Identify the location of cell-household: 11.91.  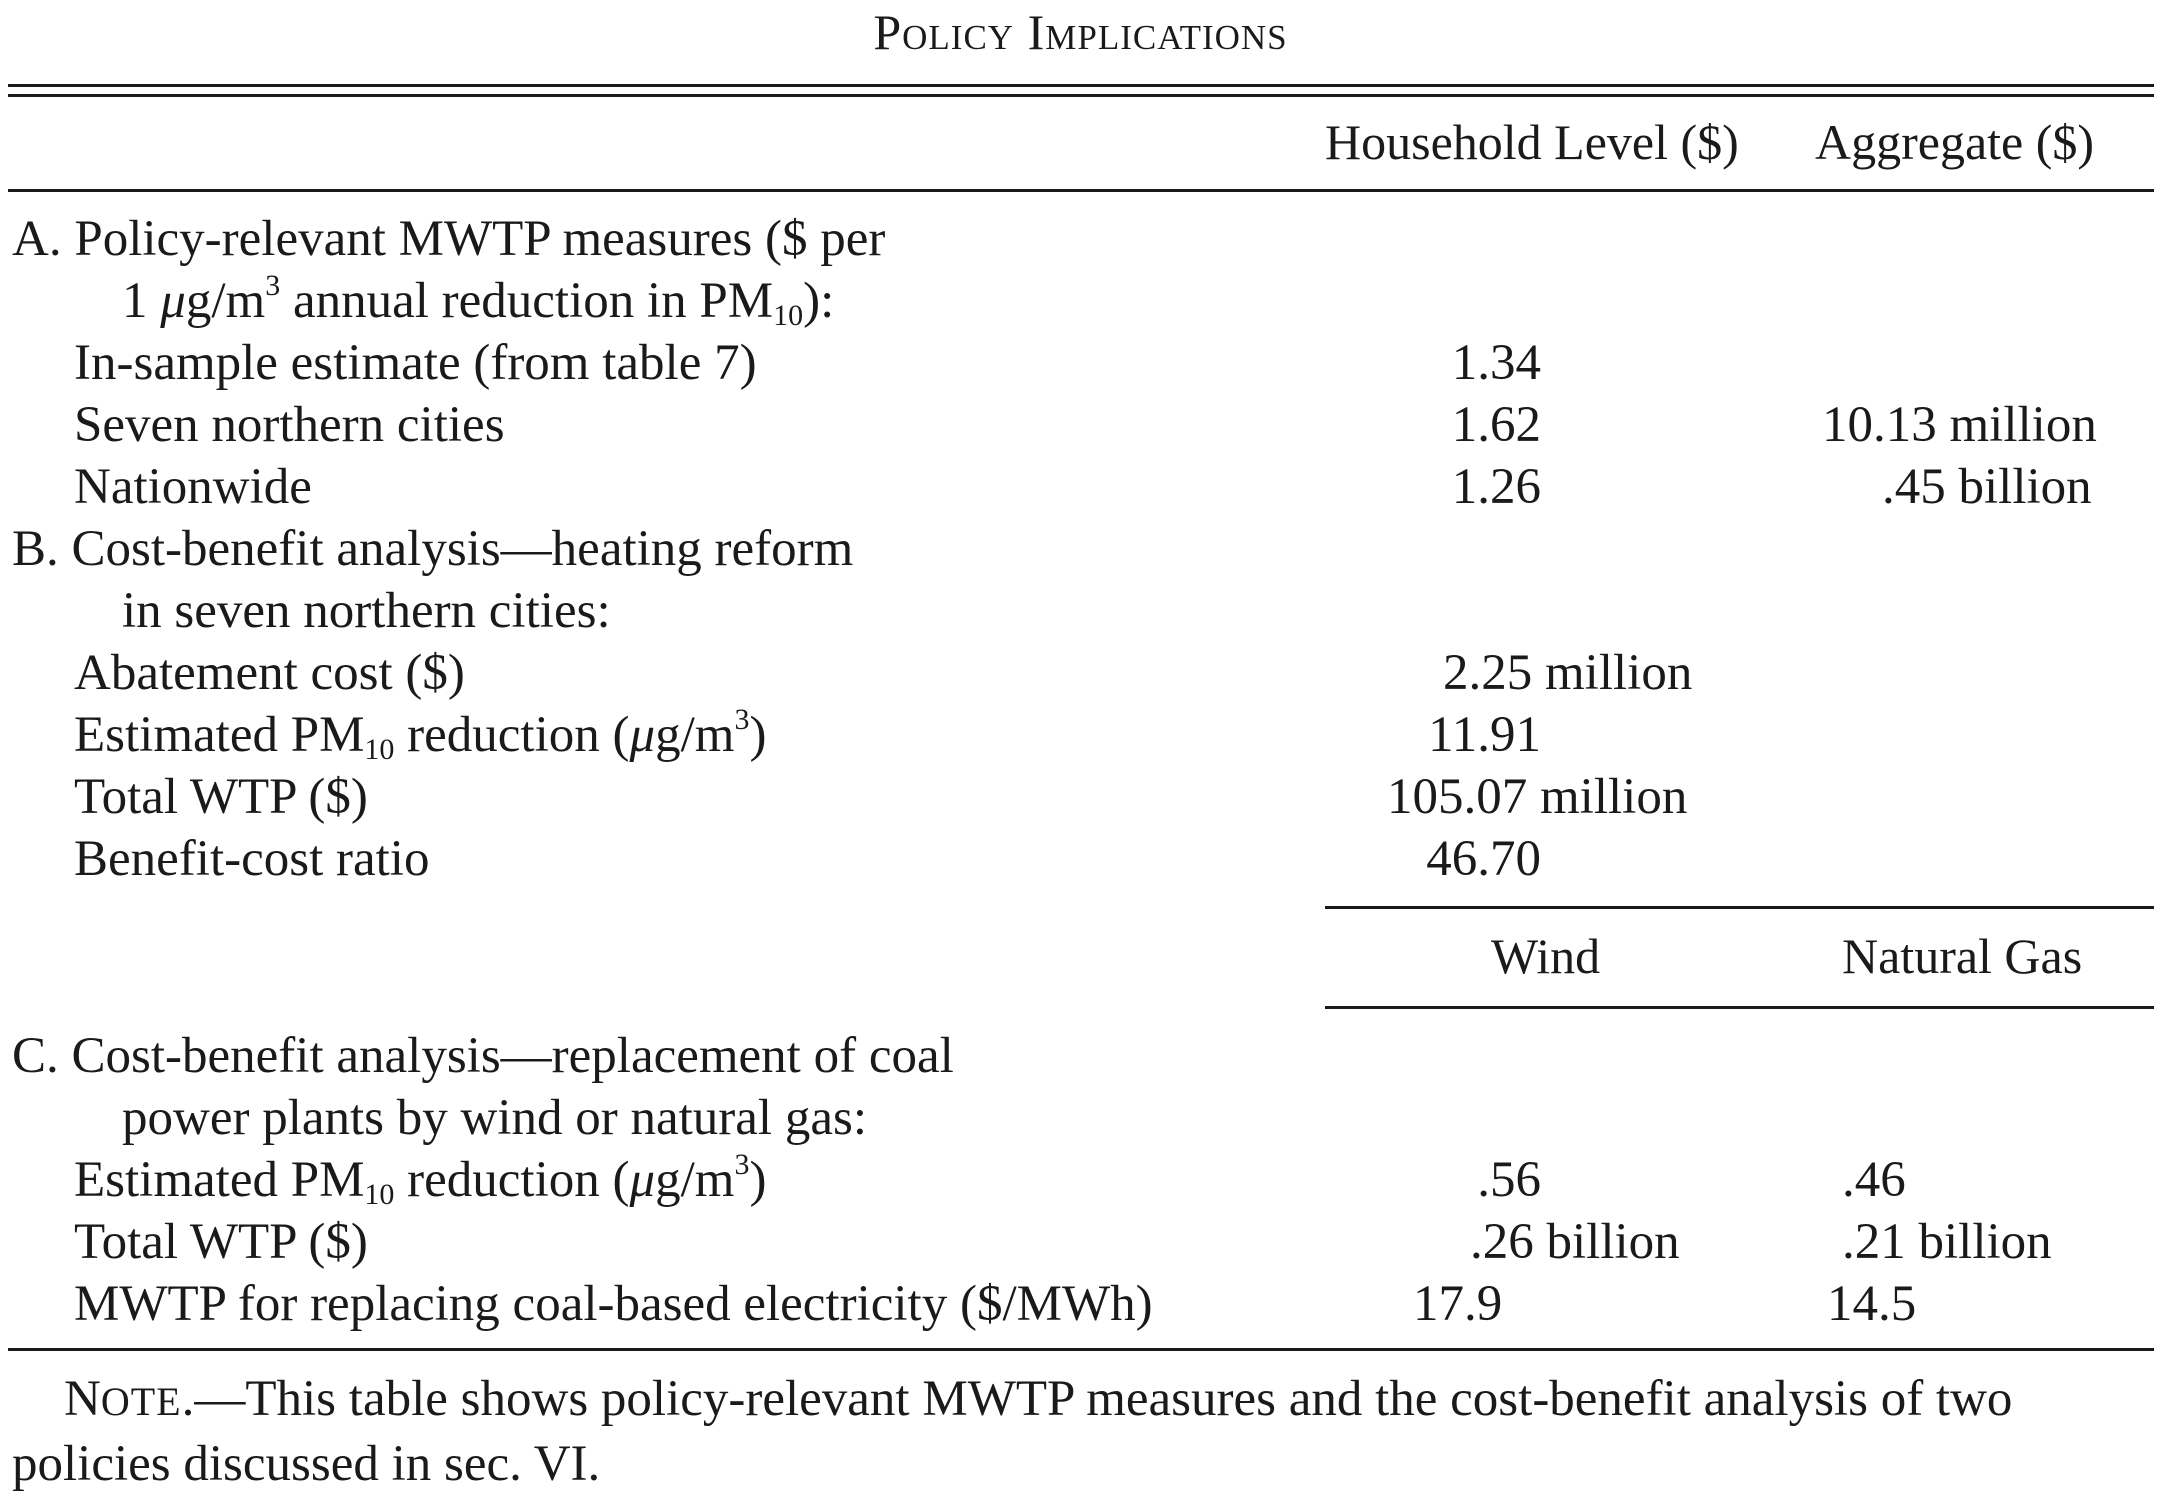
(1484, 735).